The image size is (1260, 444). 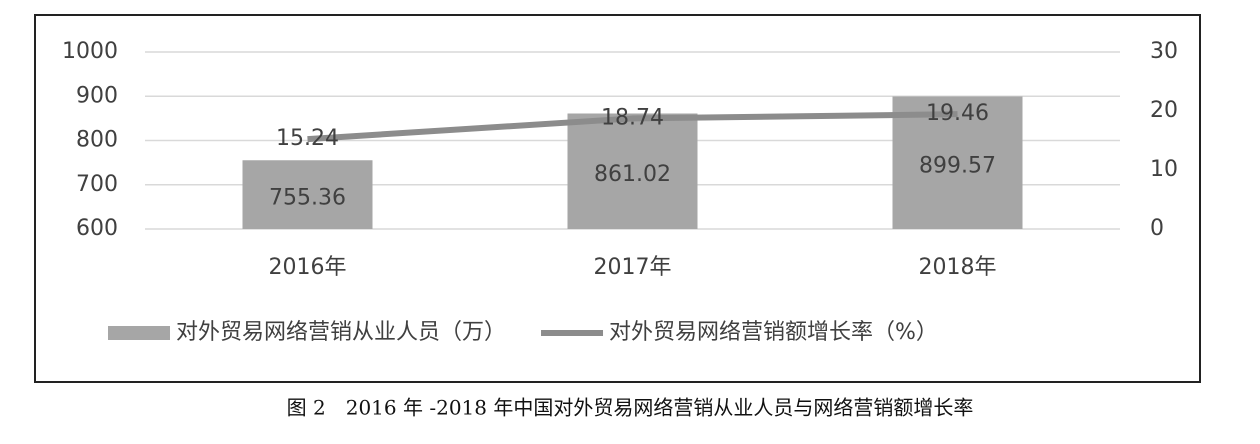 What do you see at coordinates (97, 140) in the screenshot?
I see `y-tick-label: 800` at bounding box center [97, 140].